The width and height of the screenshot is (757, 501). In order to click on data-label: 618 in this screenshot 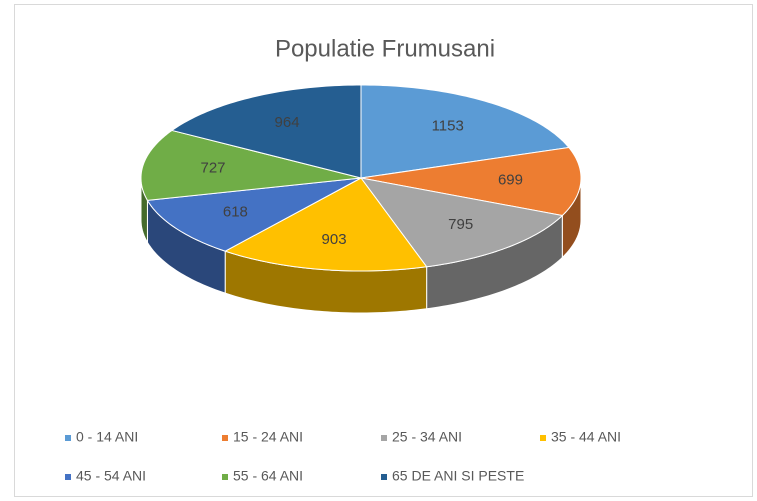, I will do `click(235, 211)`.